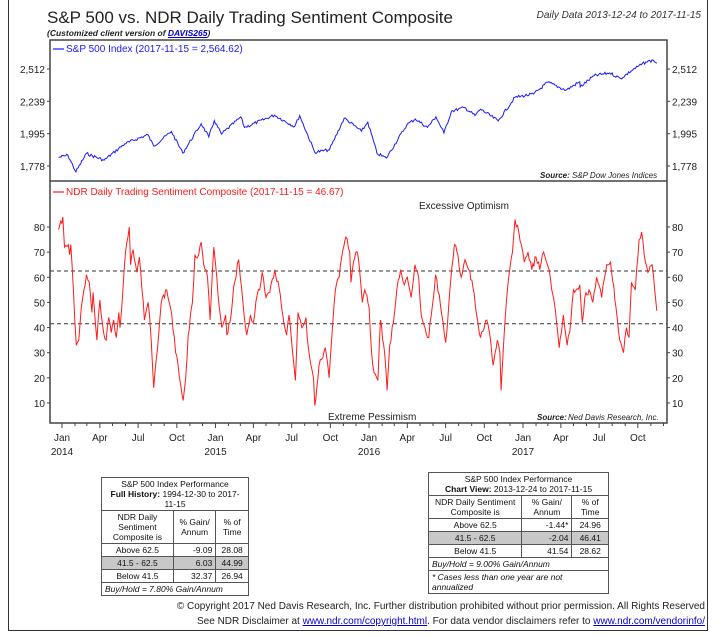 The image size is (713, 638). I want to click on year-label: 2015, so click(215, 452).